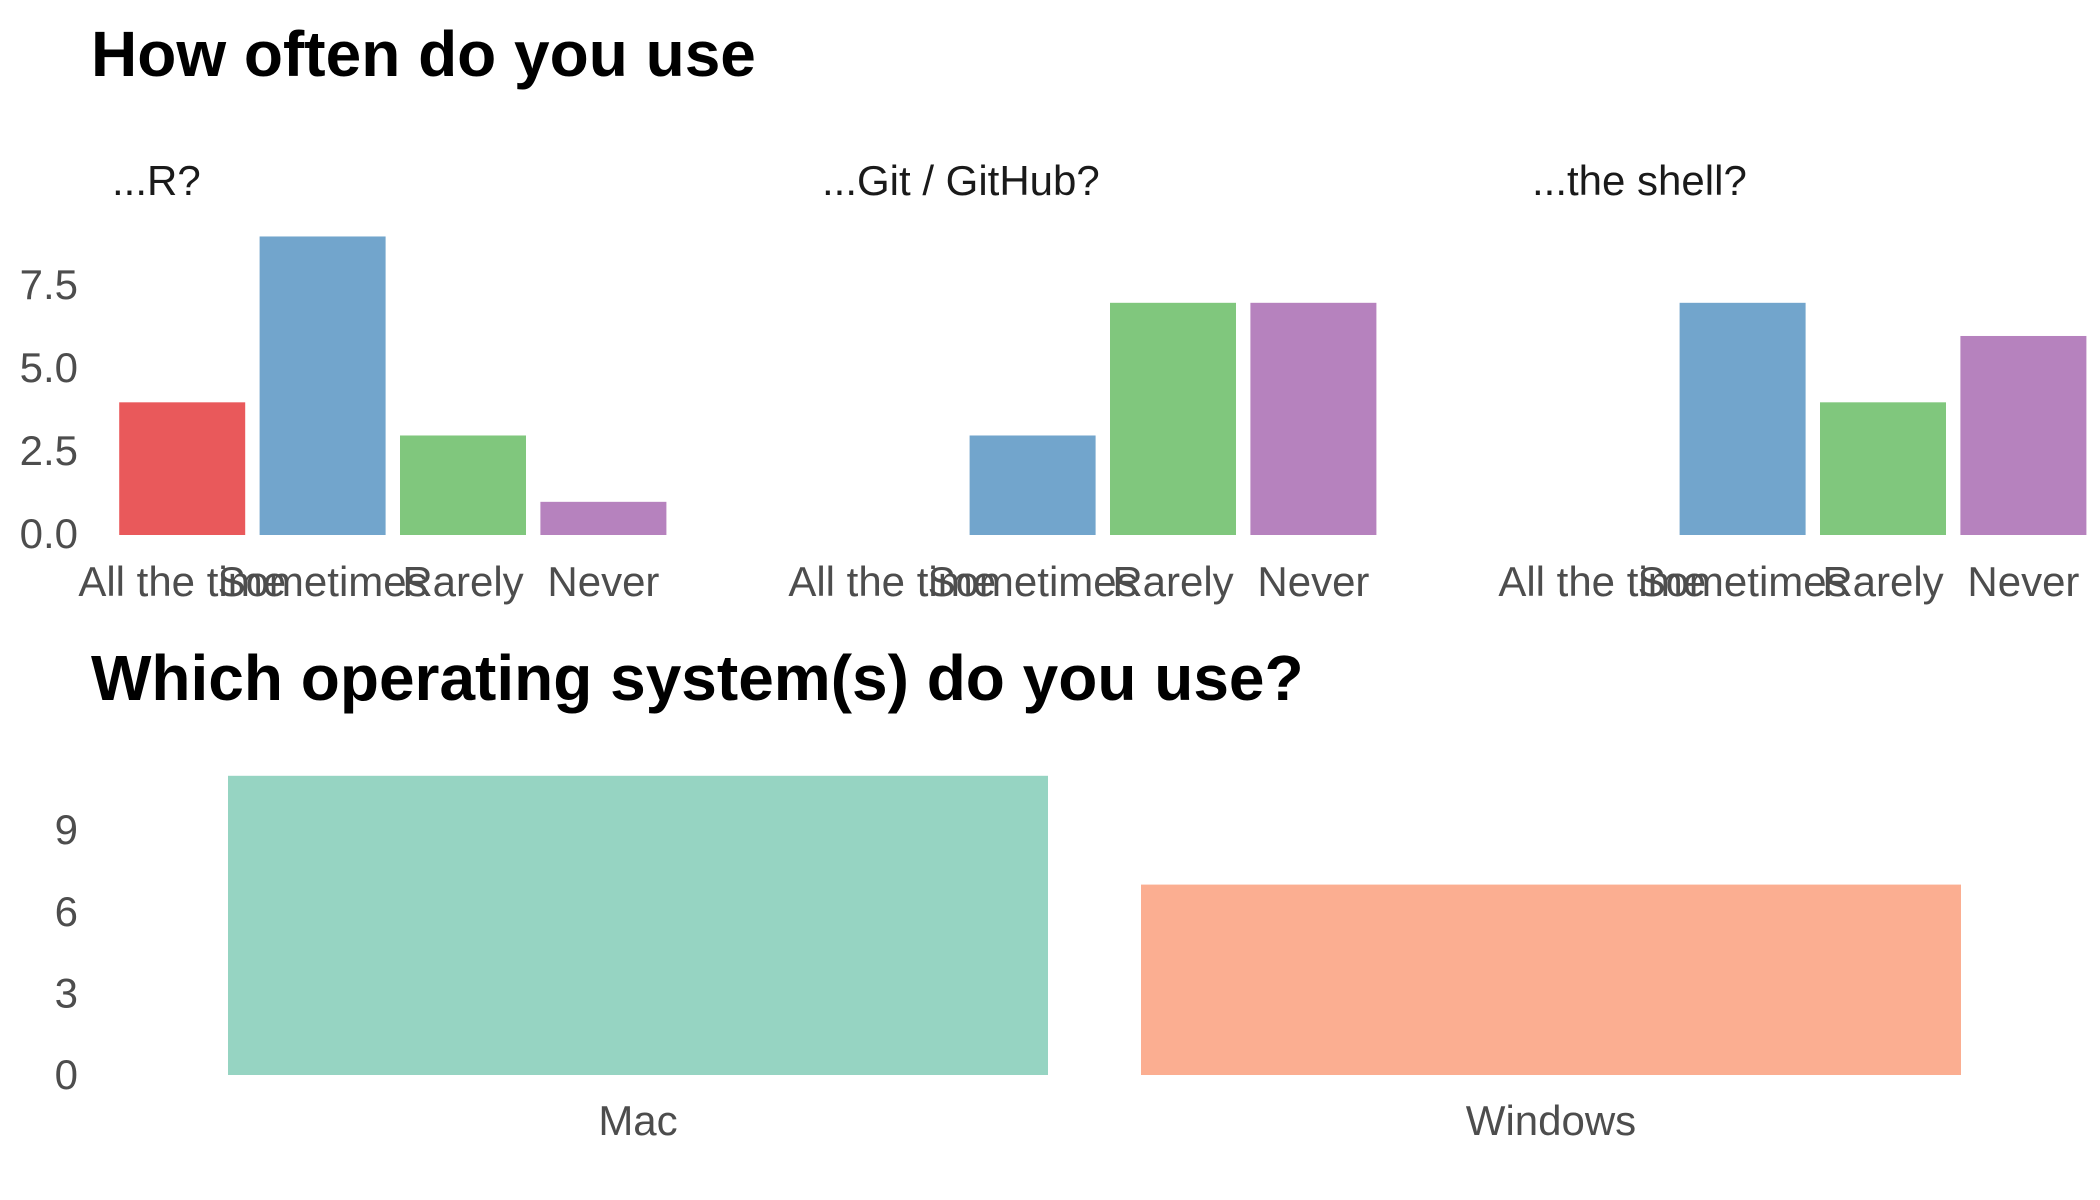  Describe the element at coordinates (66, 992) in the screenshot. I see `y-tick-label: 3` at that location.